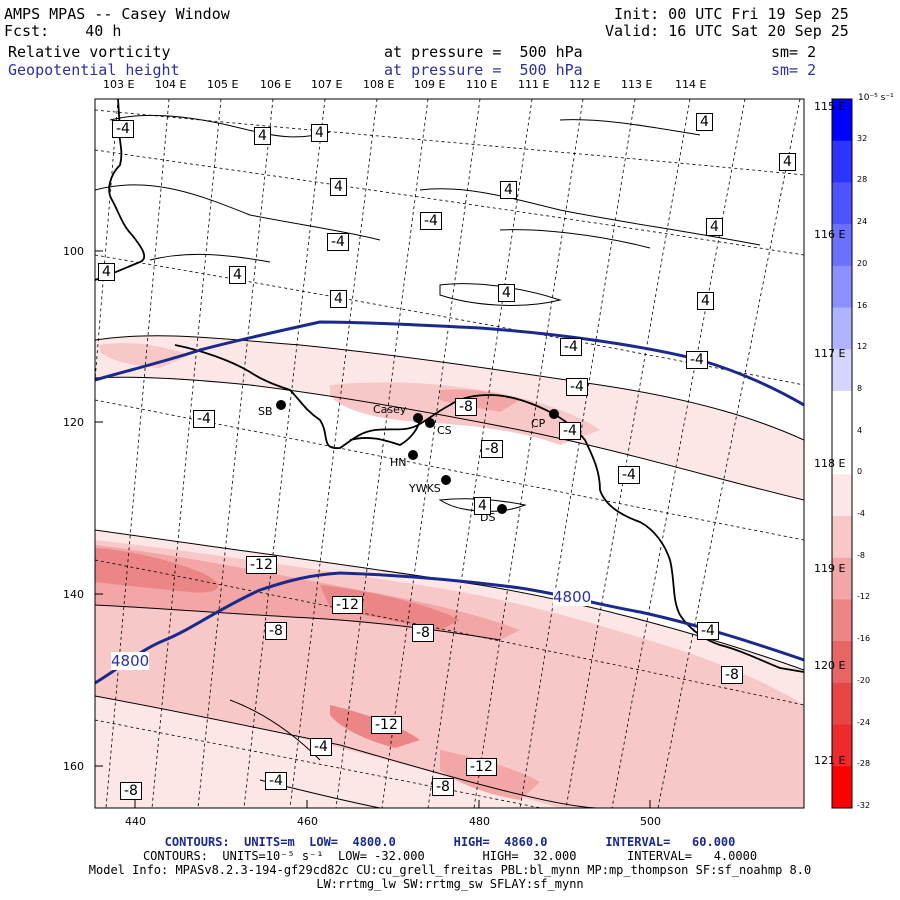 This screenshot has height=900, width=900. What do you see at coordinates (444, 430) in the screenshot?
I see `station-label-cs: CS` at bounding box center [444, 430].